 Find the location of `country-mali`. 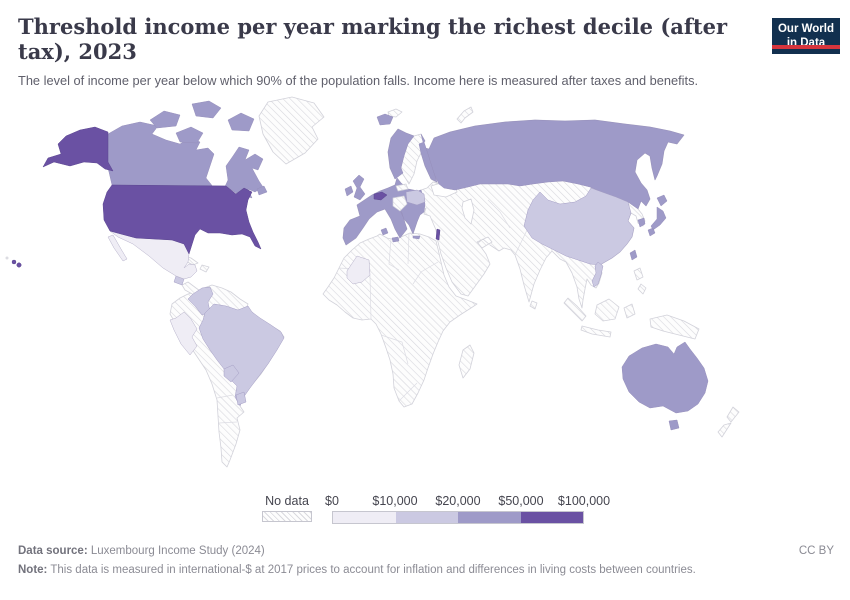

country-mali is located at coordinates (358, 270).